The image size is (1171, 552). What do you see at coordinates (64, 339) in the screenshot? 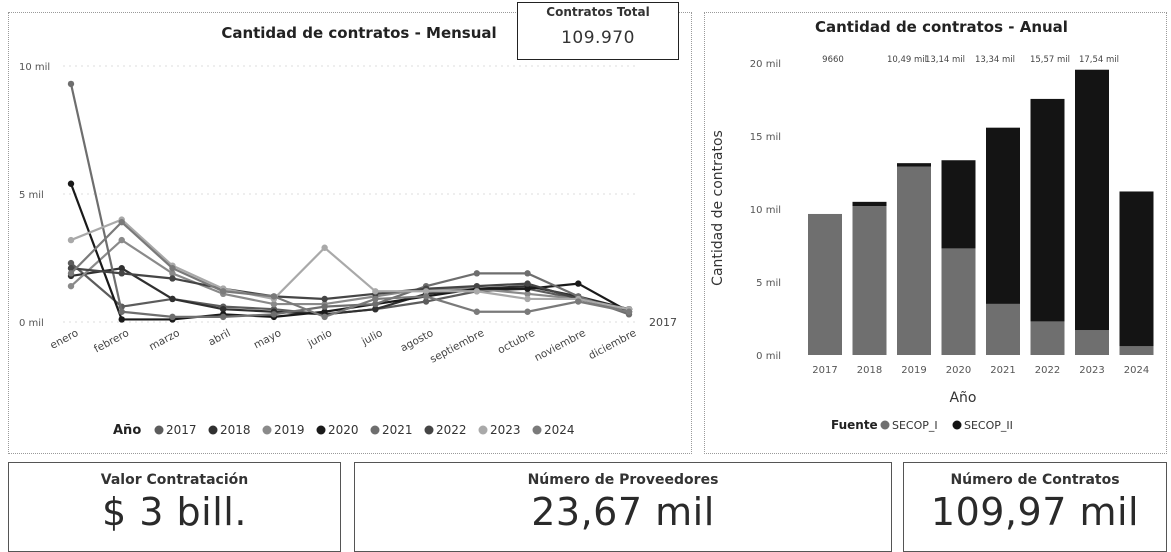
I see `monthly-x-tick-label: enero` at bounding box center [64, 339].